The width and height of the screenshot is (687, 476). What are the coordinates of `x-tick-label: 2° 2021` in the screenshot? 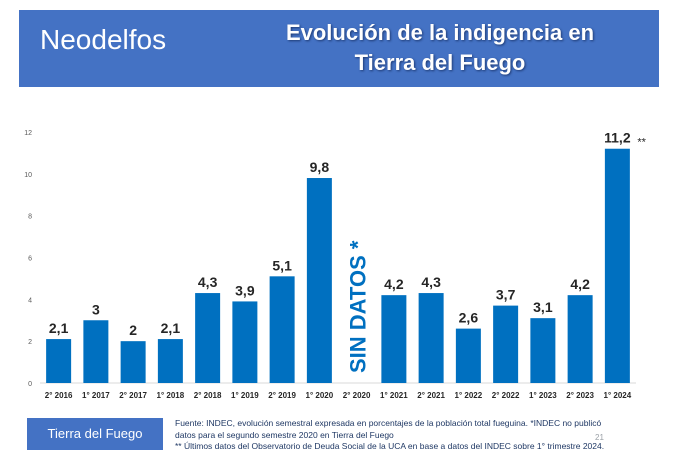 It's located at (431, 395).